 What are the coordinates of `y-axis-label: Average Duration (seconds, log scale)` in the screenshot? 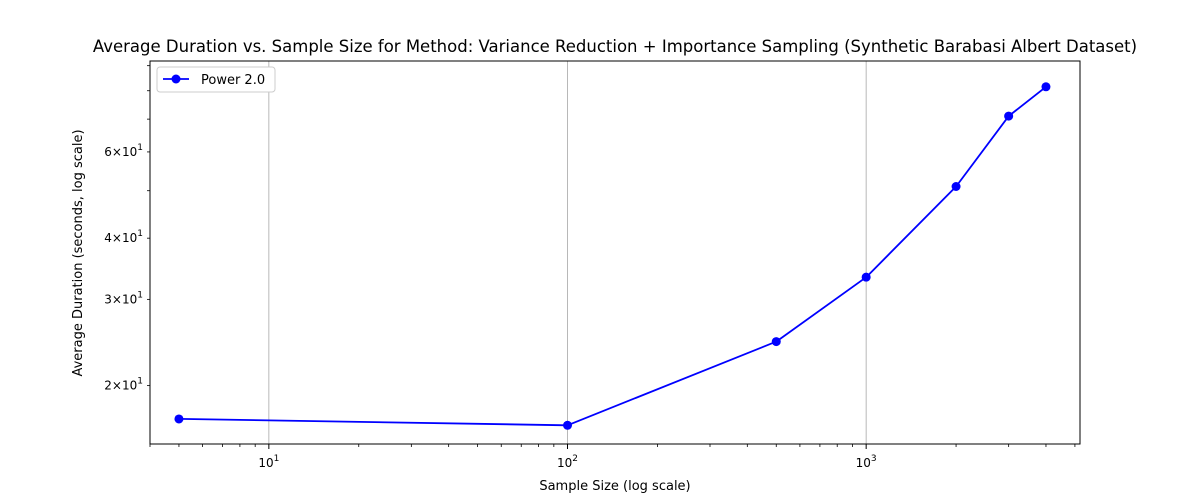 It's located at (78, 252).